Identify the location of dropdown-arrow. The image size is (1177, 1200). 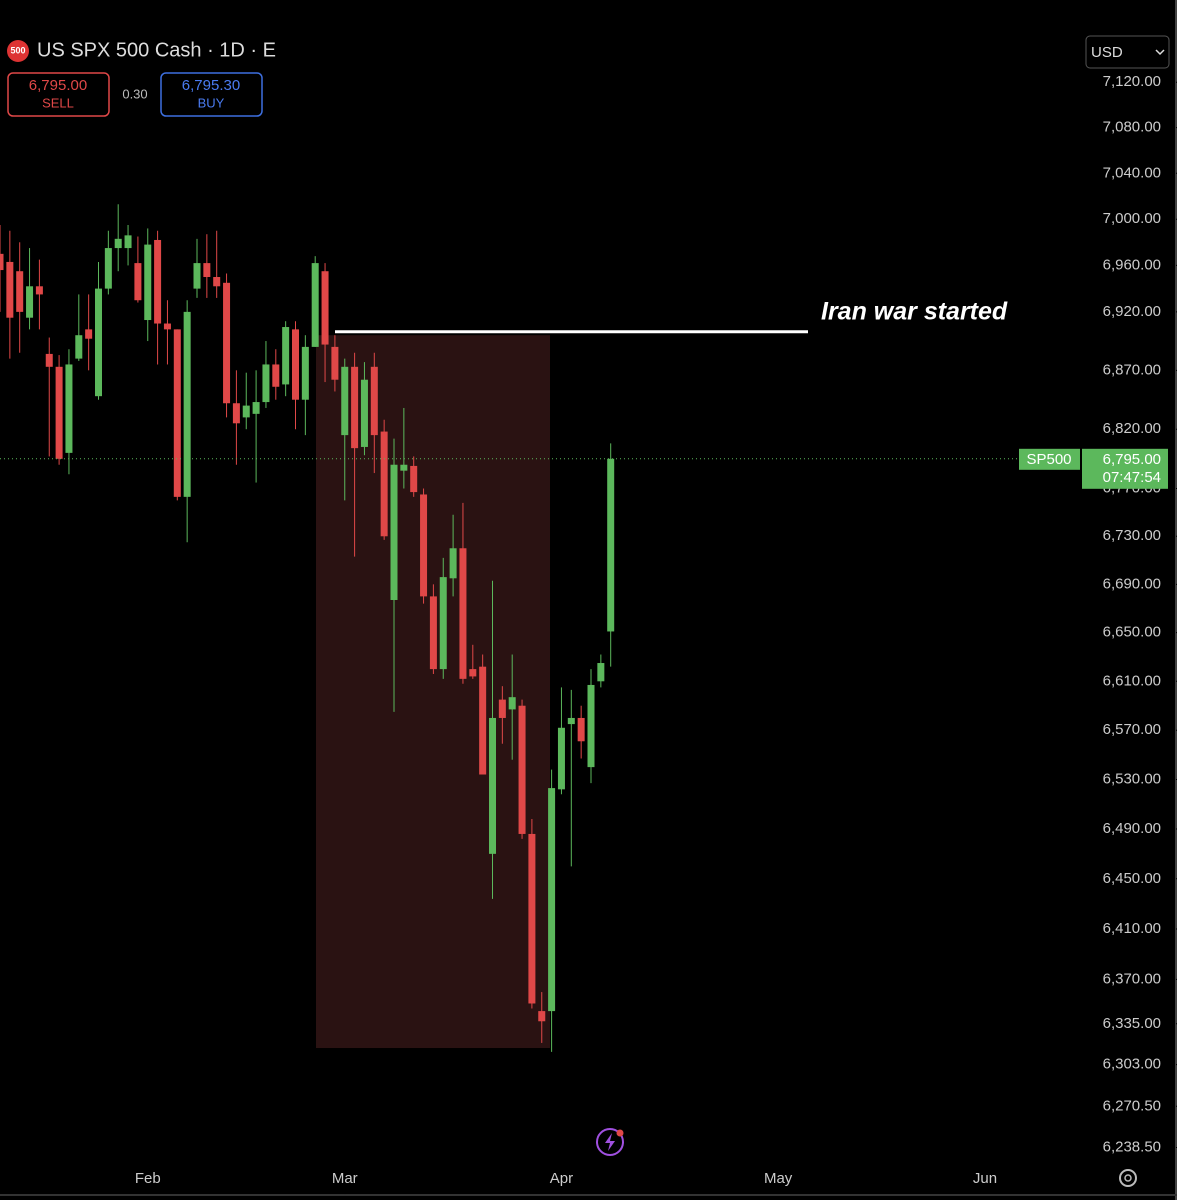
(1160, 52).